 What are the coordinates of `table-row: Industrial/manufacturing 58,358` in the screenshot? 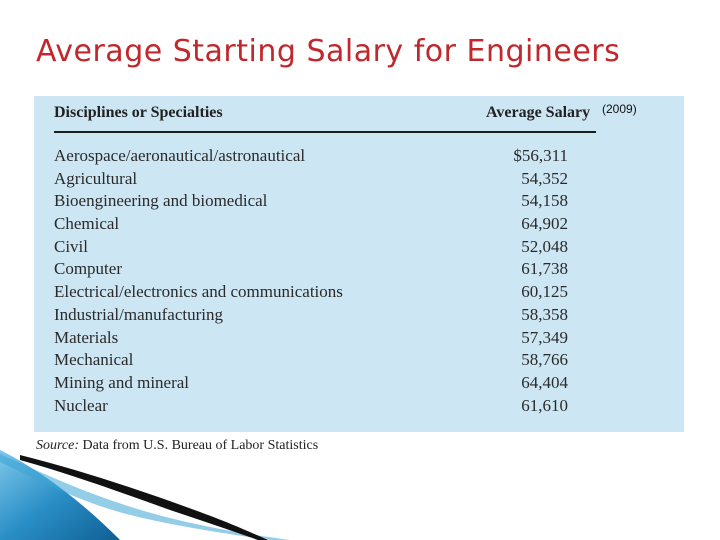 It's located at (359, 316).